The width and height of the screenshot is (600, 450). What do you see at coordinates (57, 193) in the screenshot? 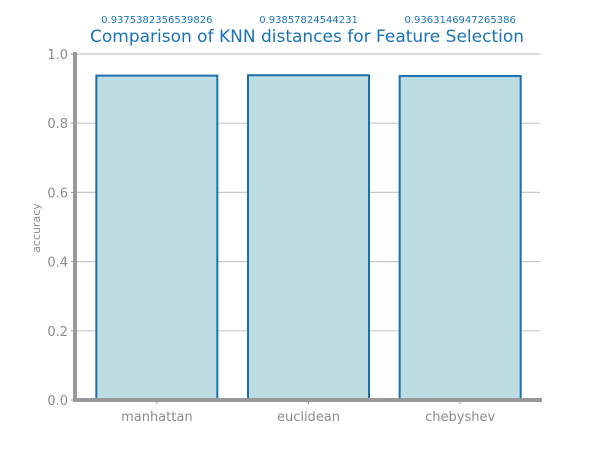
I see `y-tick-label: 0.6` at bounding box center [57, 193].